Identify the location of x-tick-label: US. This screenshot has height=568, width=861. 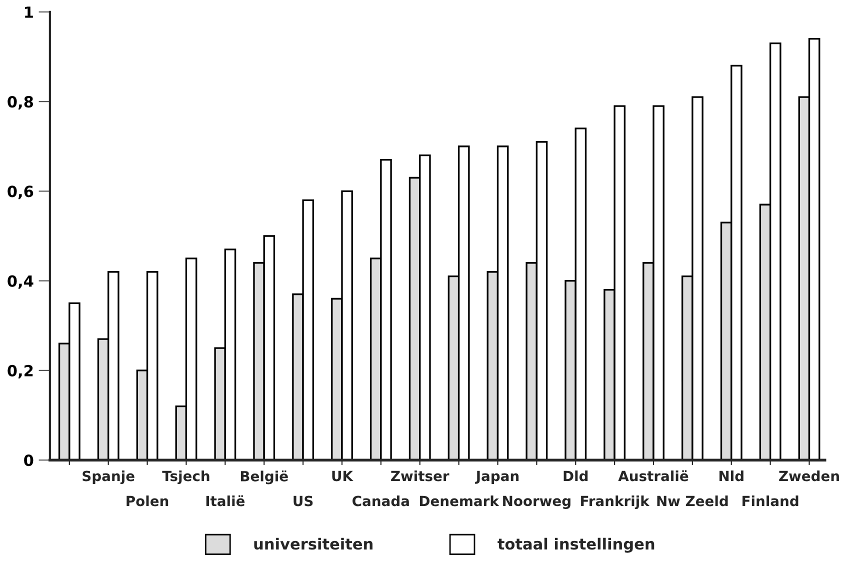
(303, 501).